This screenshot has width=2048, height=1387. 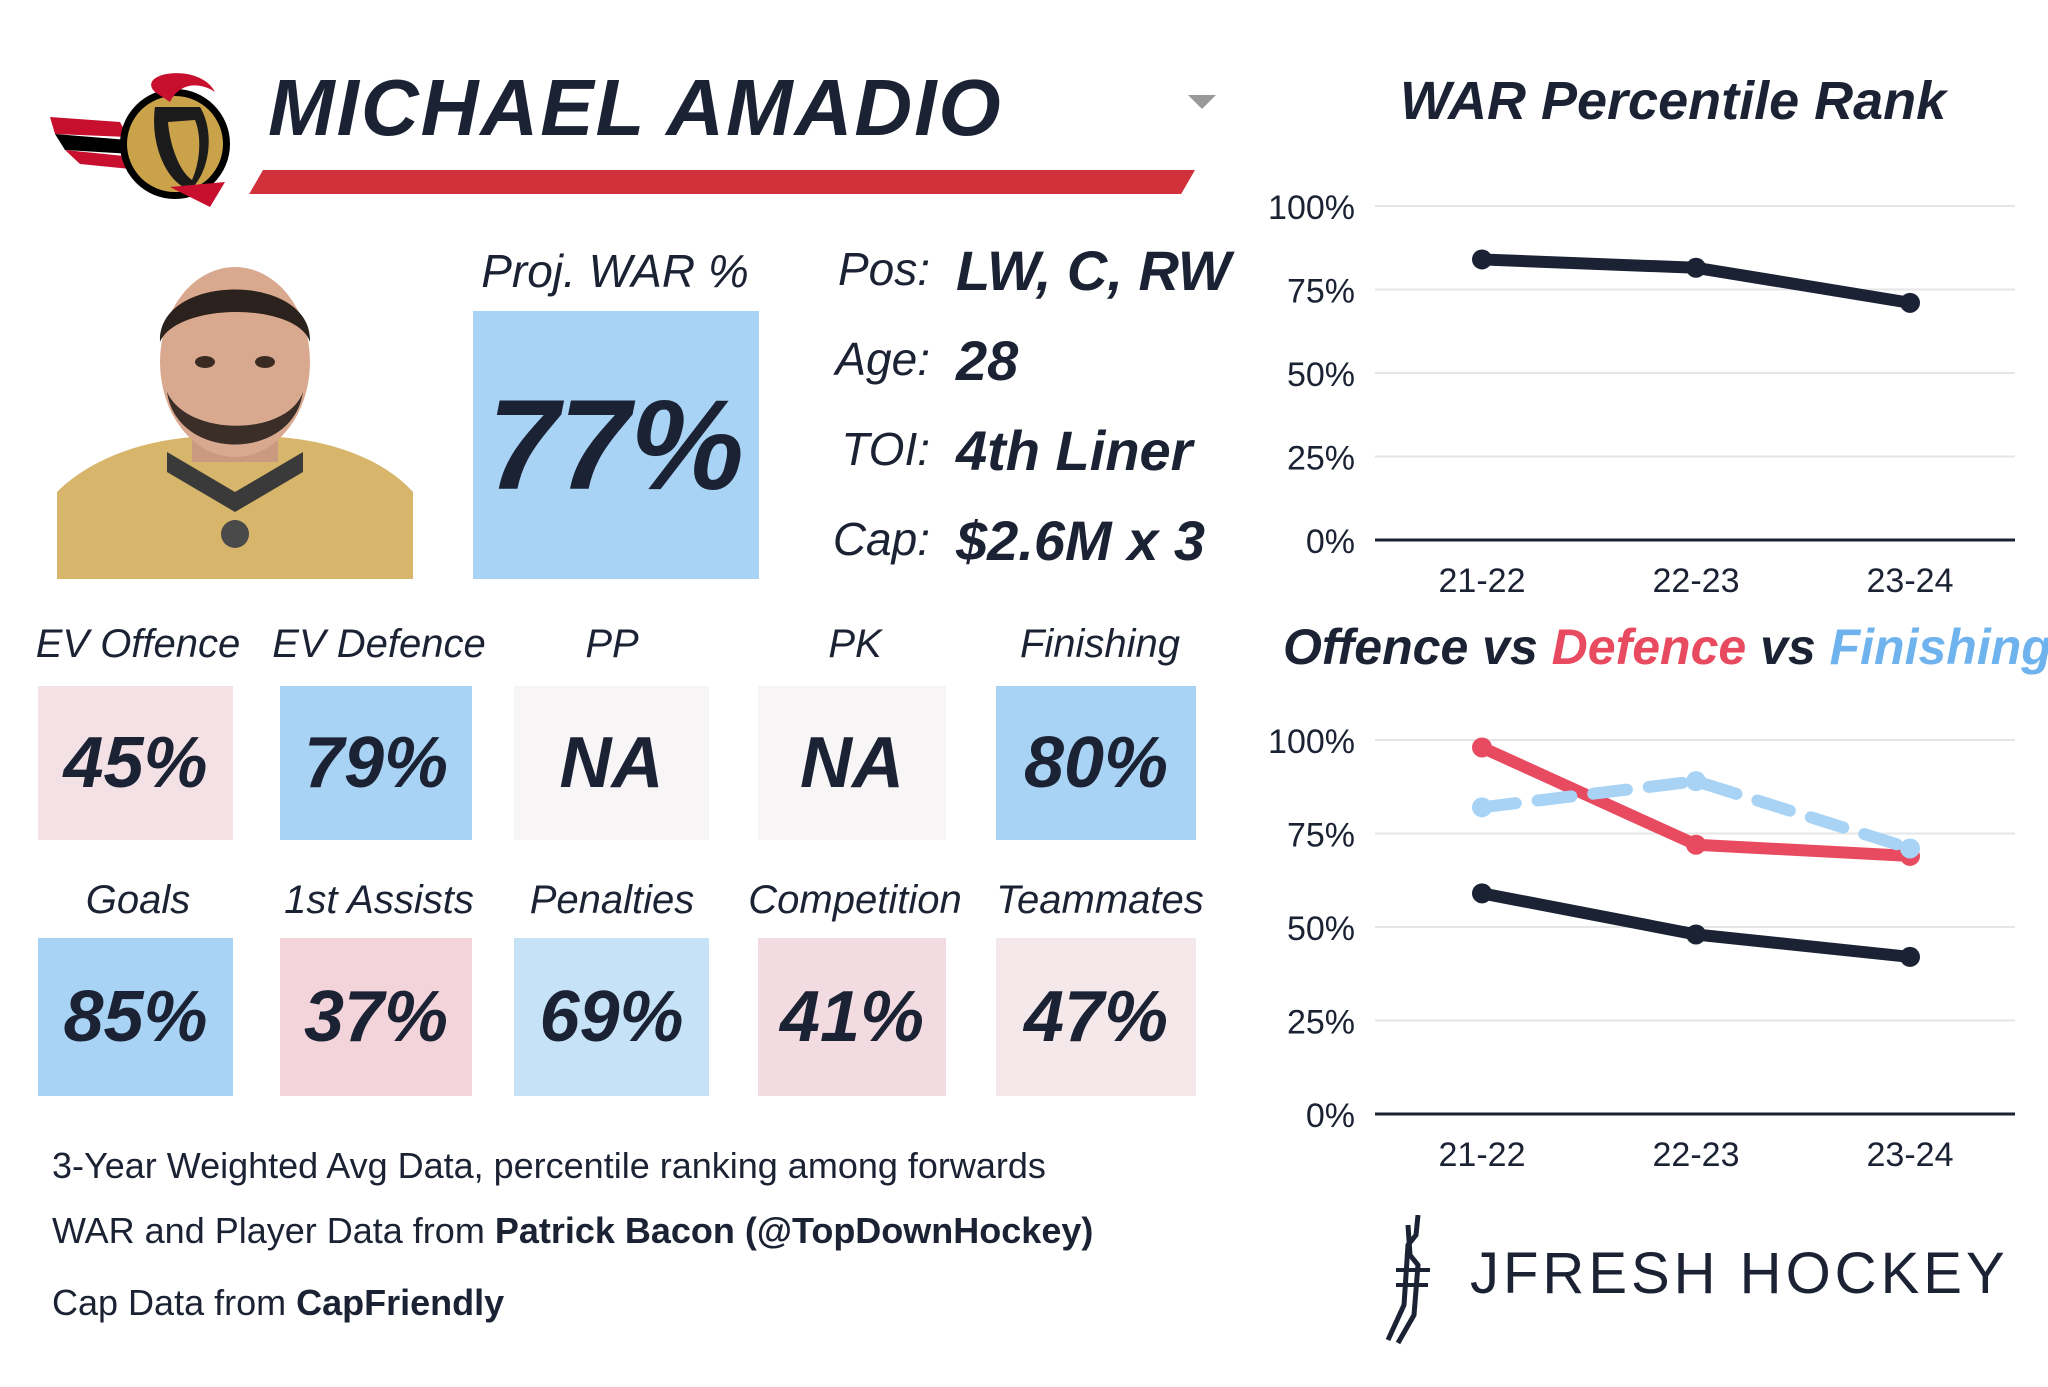 I want to click on stat-value-ev-defence: 79%, so click(x=376, y=763).